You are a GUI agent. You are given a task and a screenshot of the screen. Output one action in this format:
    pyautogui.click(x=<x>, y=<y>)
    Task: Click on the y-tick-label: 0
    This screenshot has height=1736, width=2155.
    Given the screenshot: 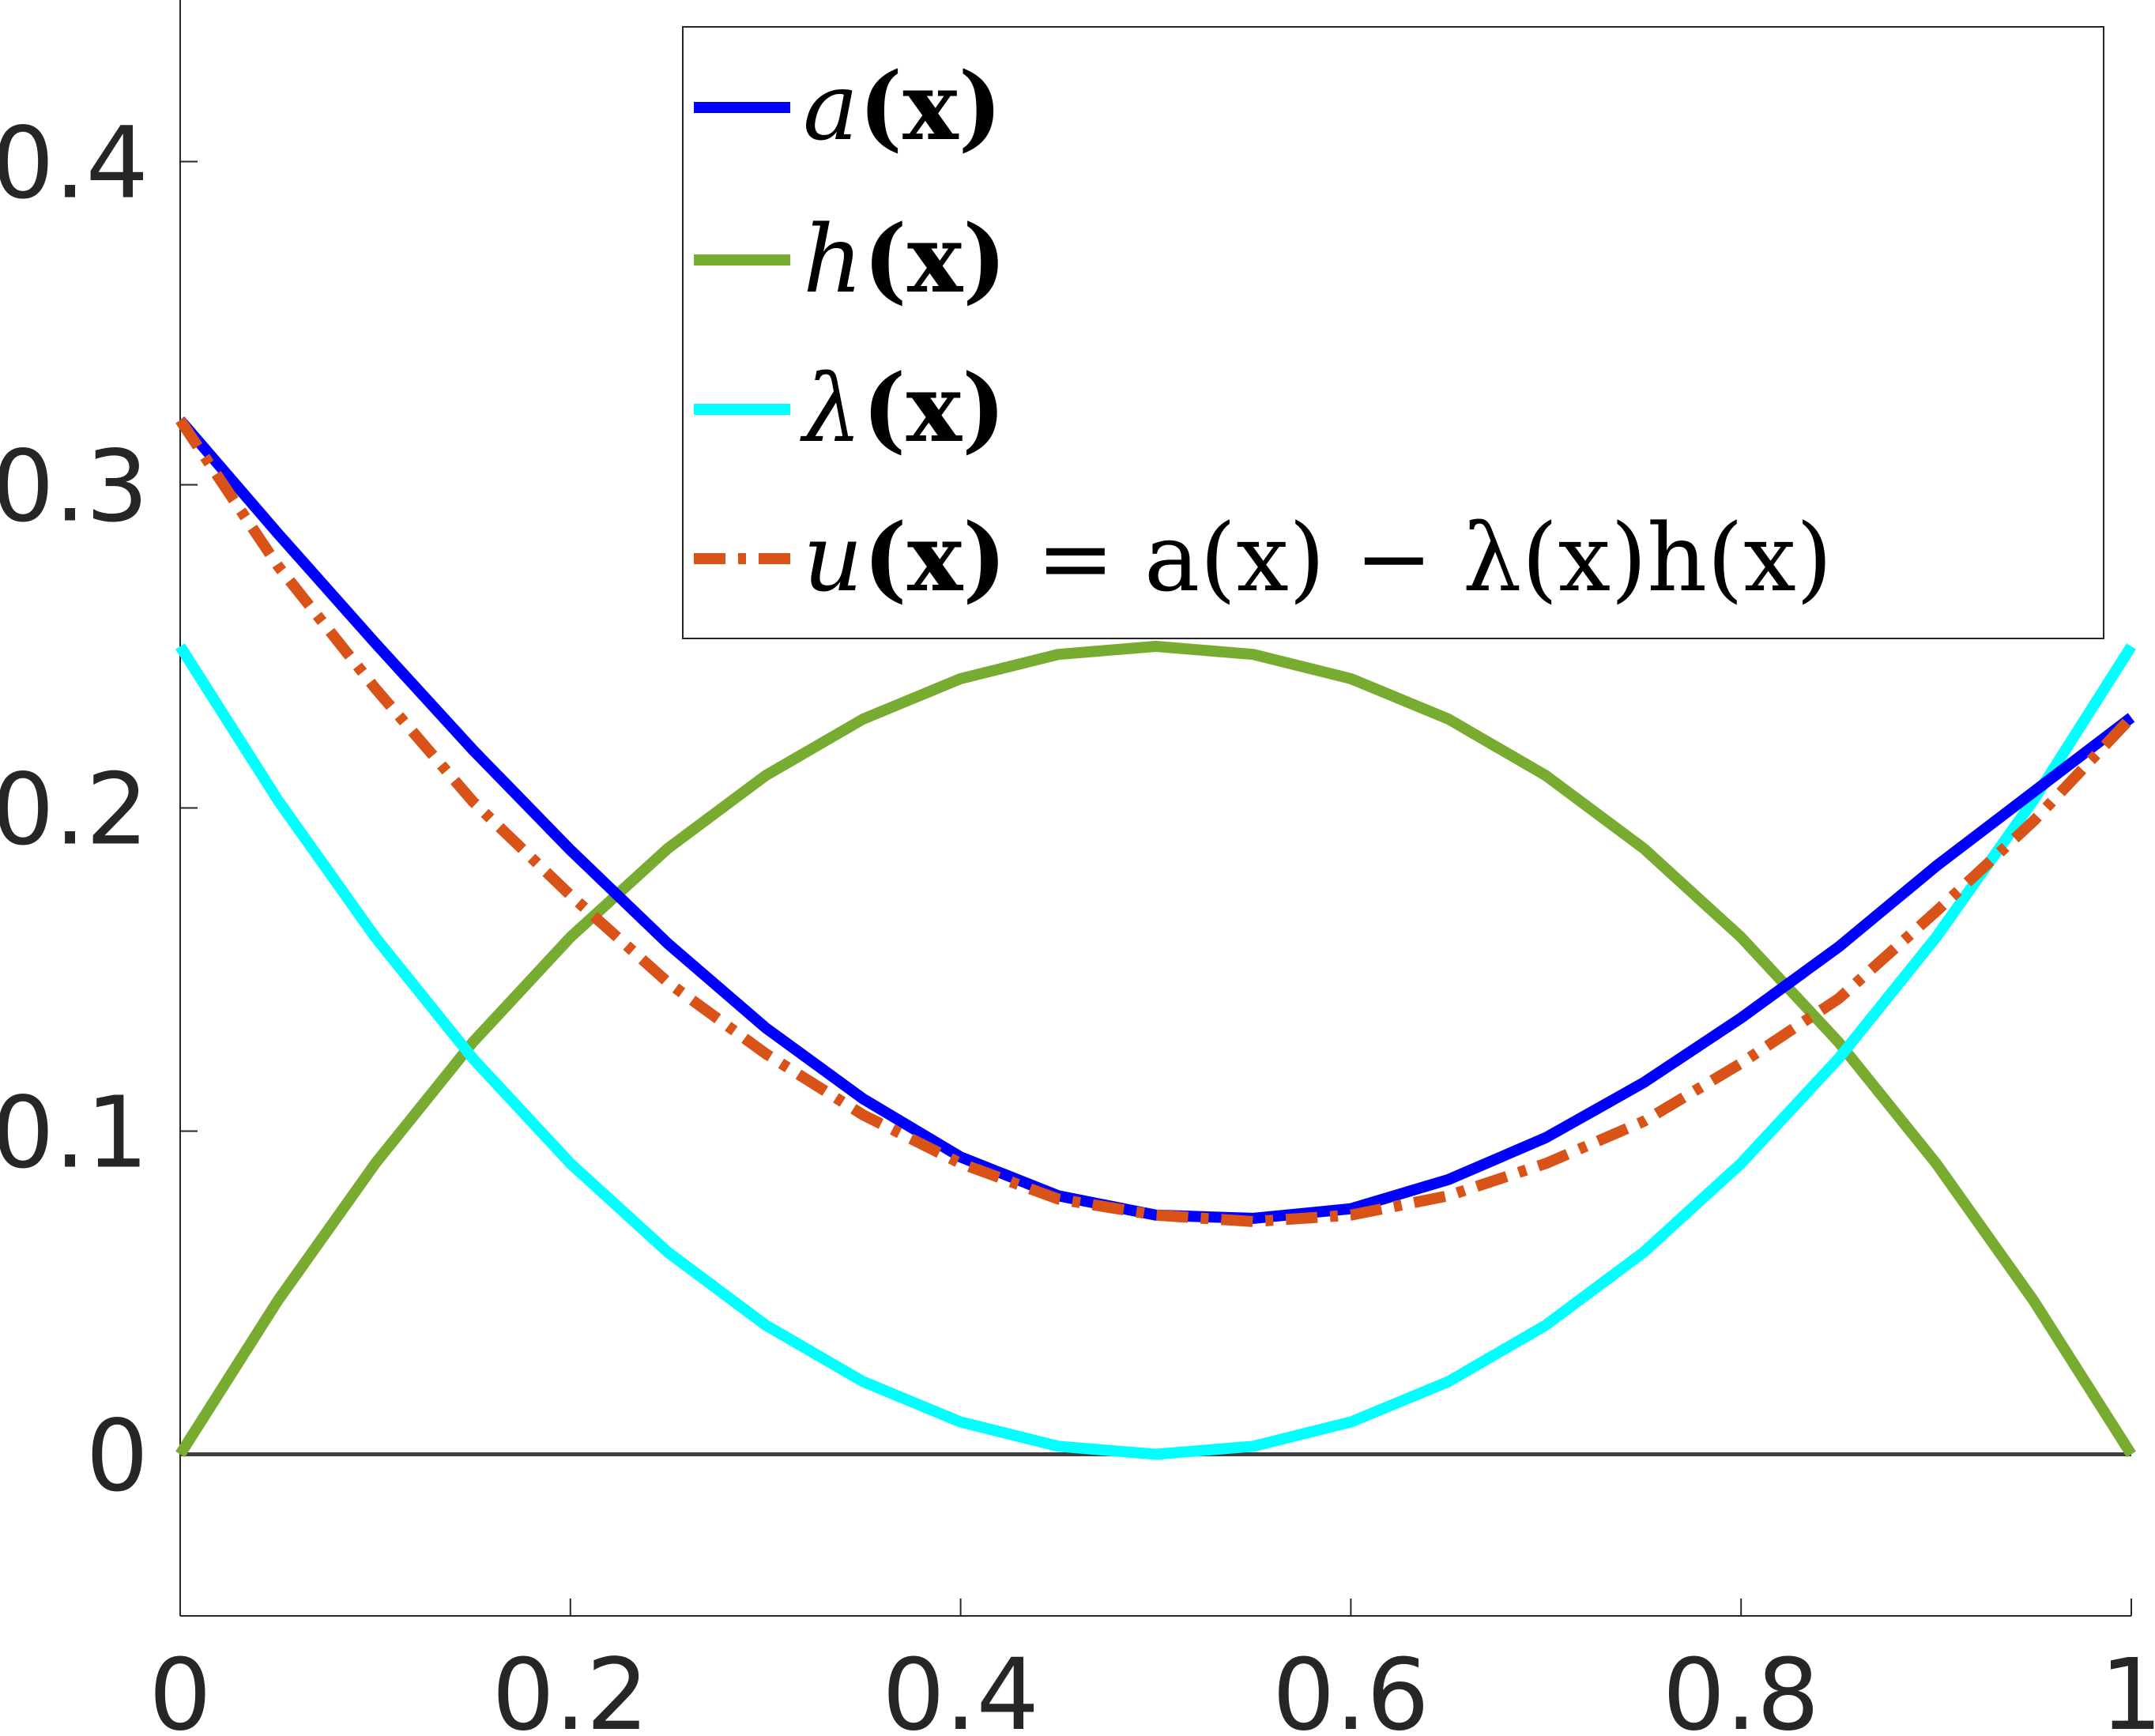 What is the action you would take?
    pyautogui.click(x=117, y=1456)
    